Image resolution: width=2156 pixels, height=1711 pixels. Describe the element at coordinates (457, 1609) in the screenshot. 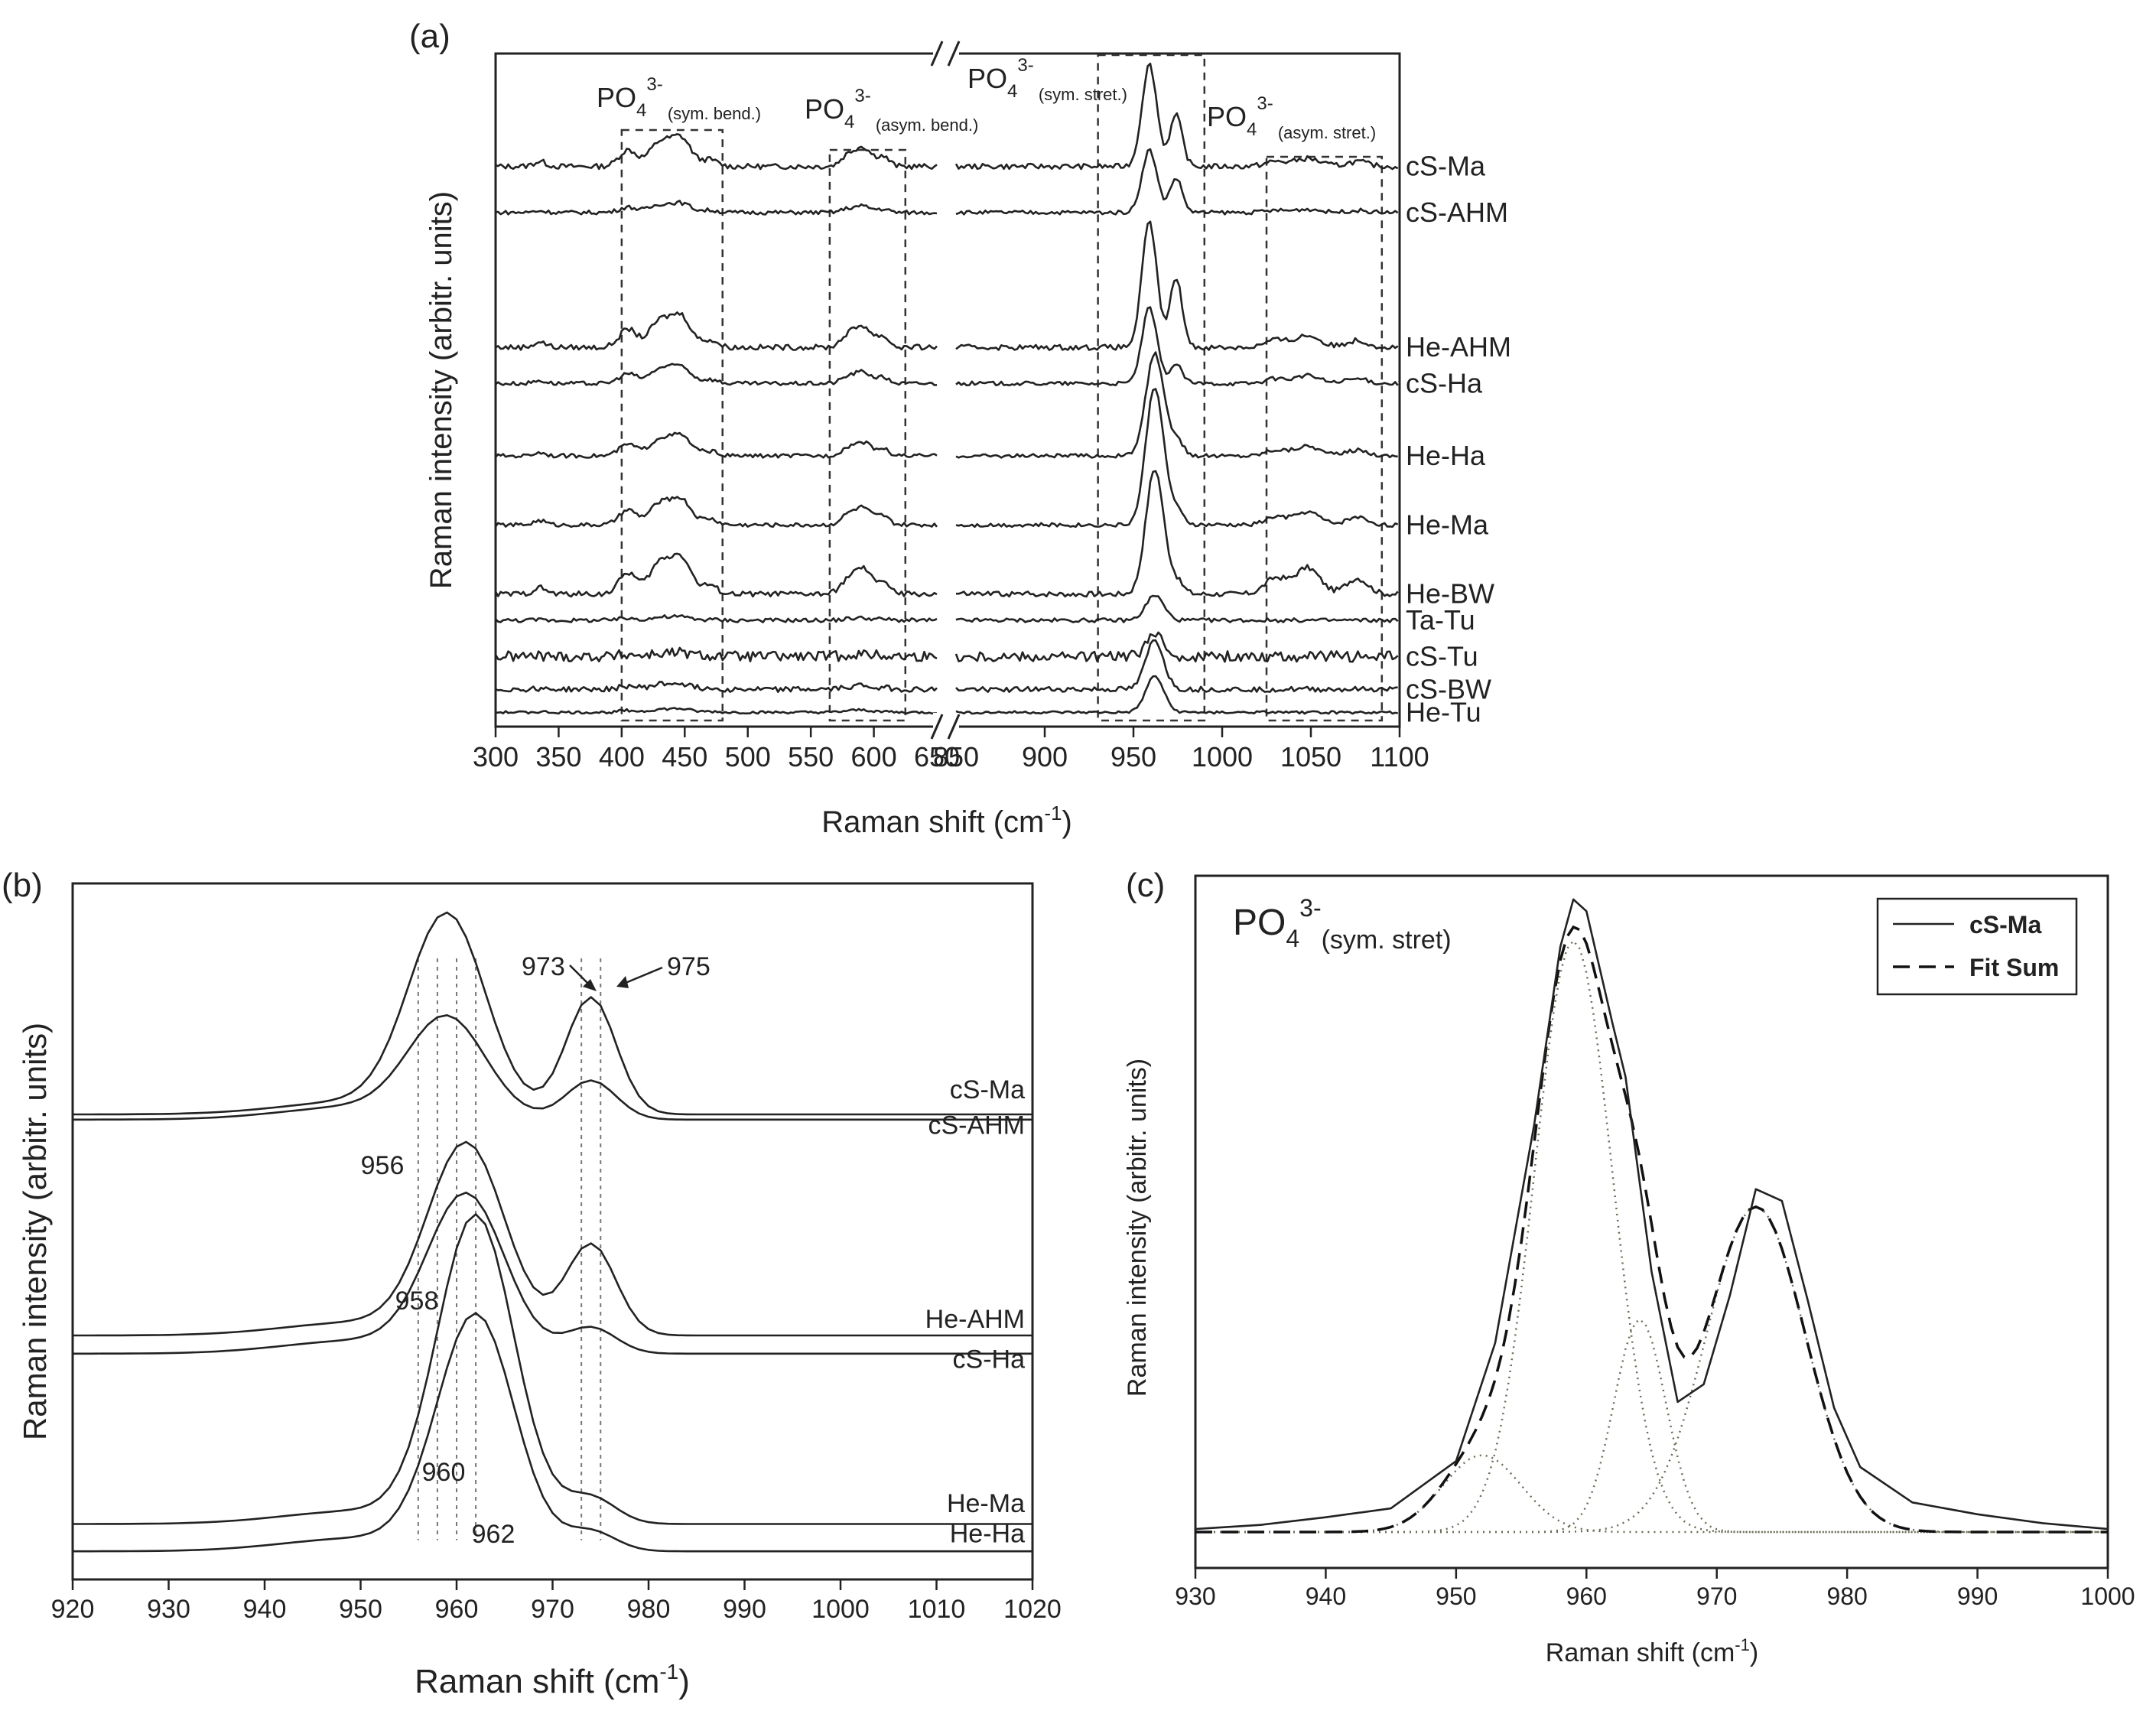

I see `b-xtick-label: 960` at that location.